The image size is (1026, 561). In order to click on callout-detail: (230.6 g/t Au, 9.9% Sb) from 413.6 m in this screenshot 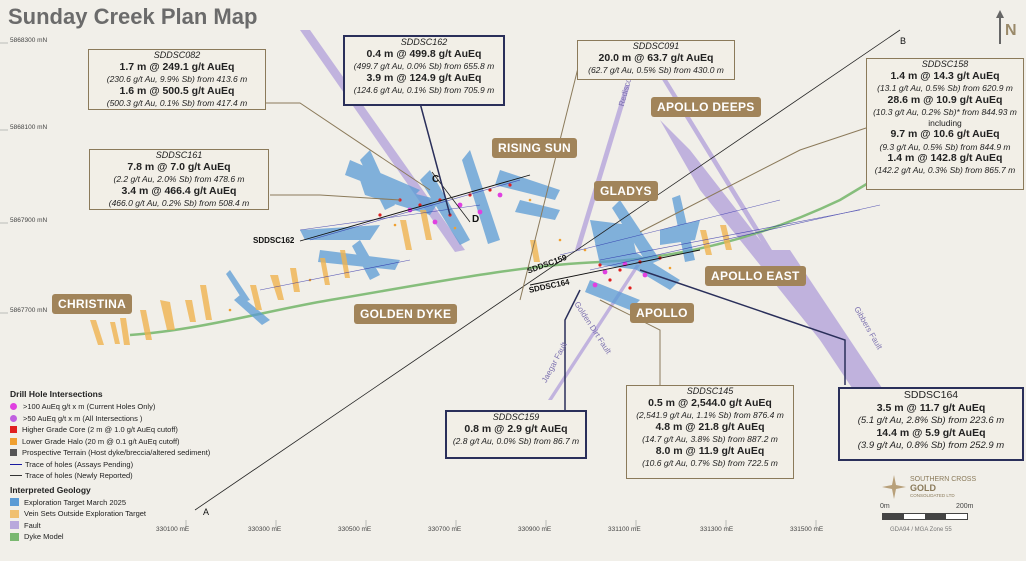, I will do `click(177, 79)`.